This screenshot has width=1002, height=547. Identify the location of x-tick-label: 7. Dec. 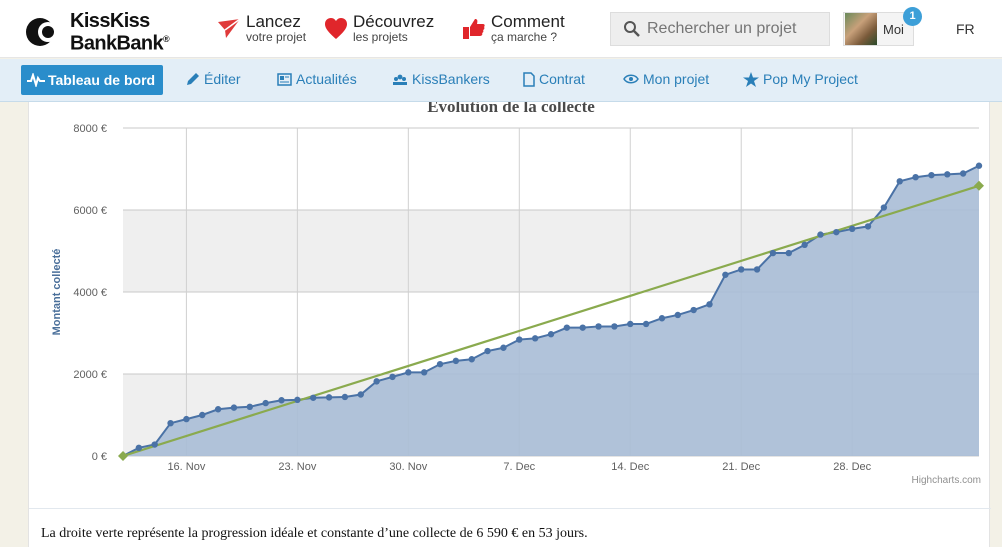
(519, 467).